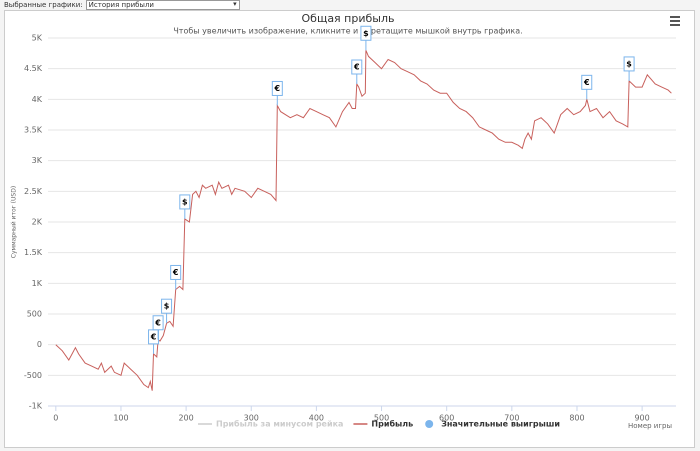 This screenshot has height=451, width=700. What do you see at coordinates (33, 191) in the screenshot?
I see `y-tick-label: 2.5K` at bounding box center [33, 191].